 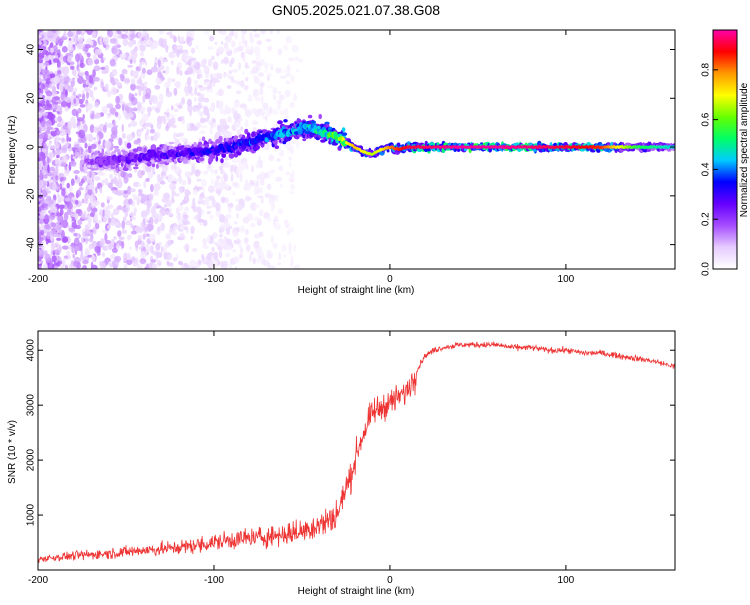 I want to click on top-ytick-label: -20, so click(x=31, y=195).